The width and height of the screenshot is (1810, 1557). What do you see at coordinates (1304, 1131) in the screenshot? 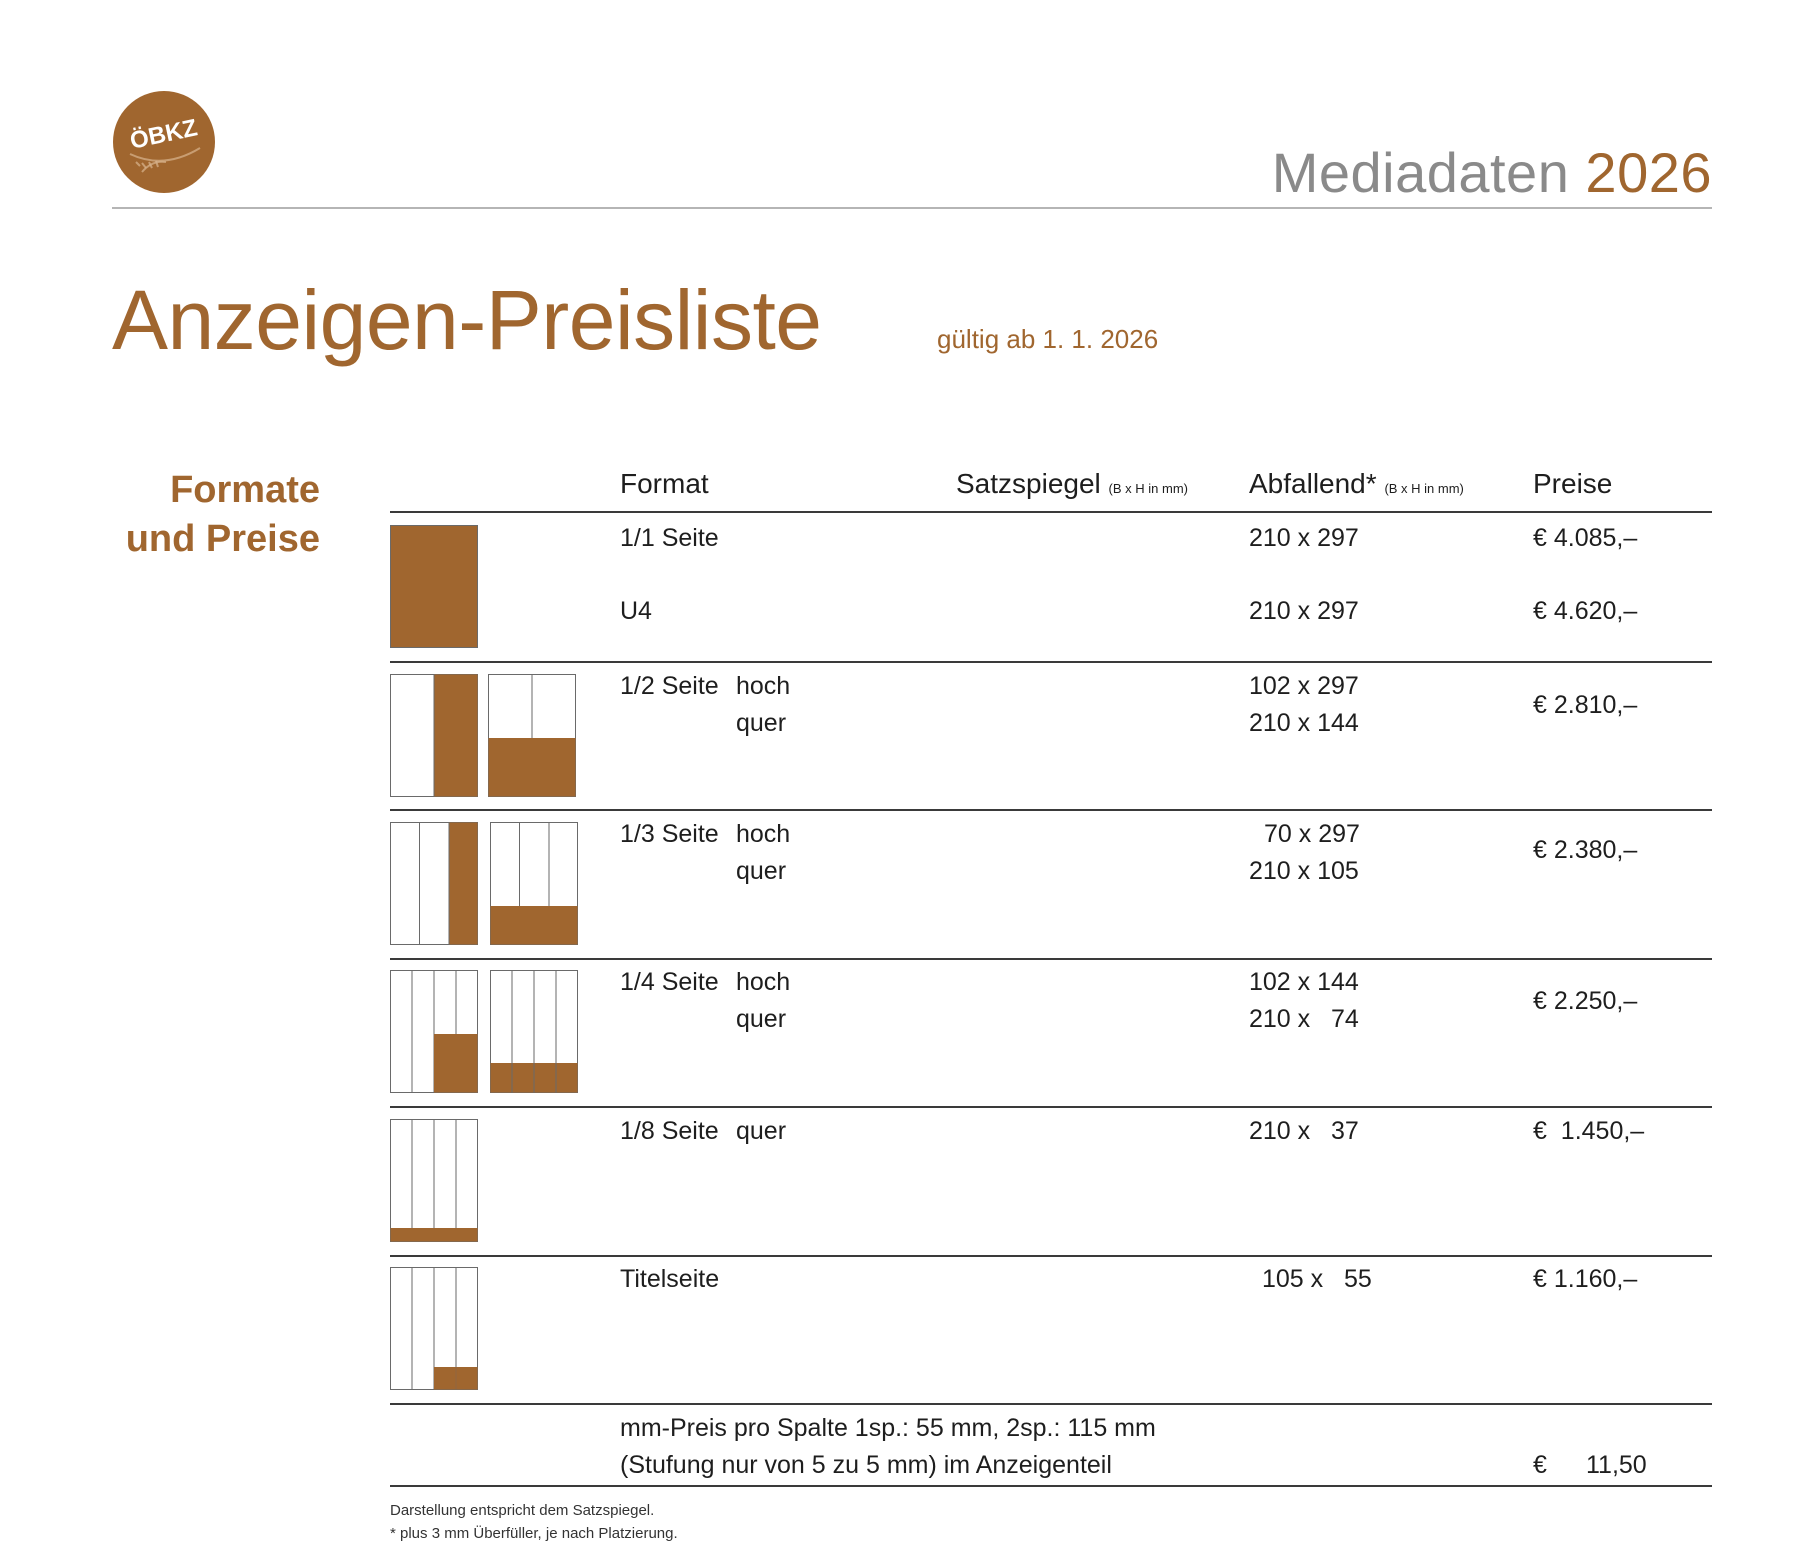
I see `abfallend-value: 210 x 37` at bounding box center [1304, 1131].